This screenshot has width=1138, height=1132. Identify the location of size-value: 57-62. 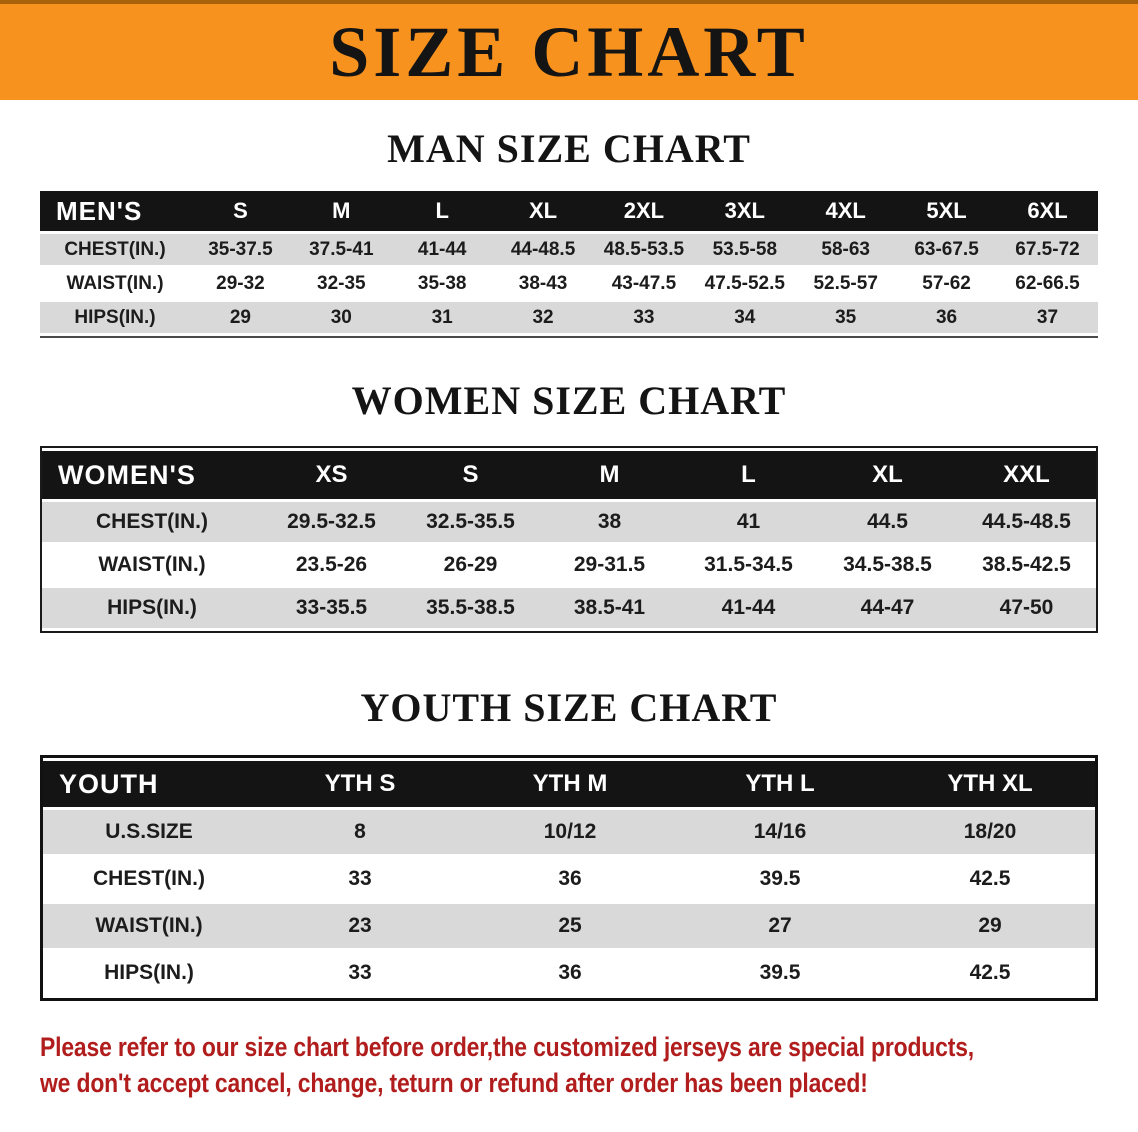
(946, 283).